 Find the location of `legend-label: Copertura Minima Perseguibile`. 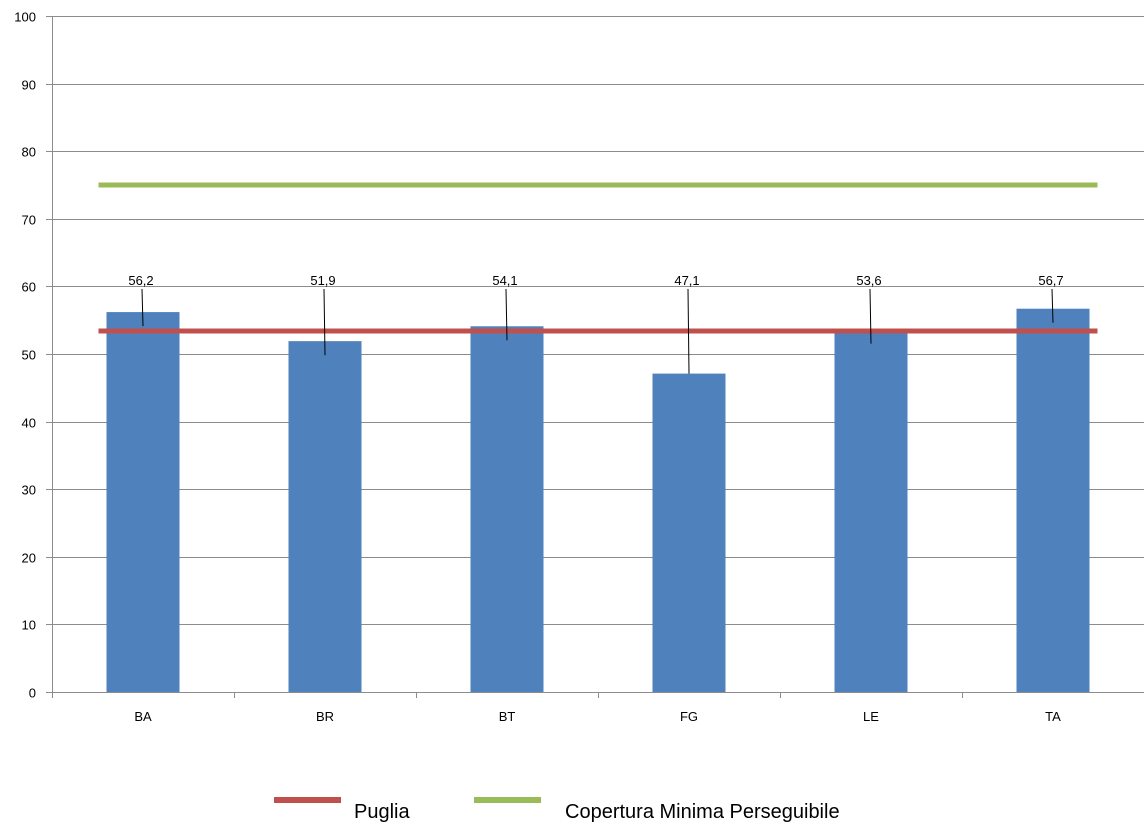

legend-label: Copertura Minima Perseguibile is located at coordinates (702, 812).